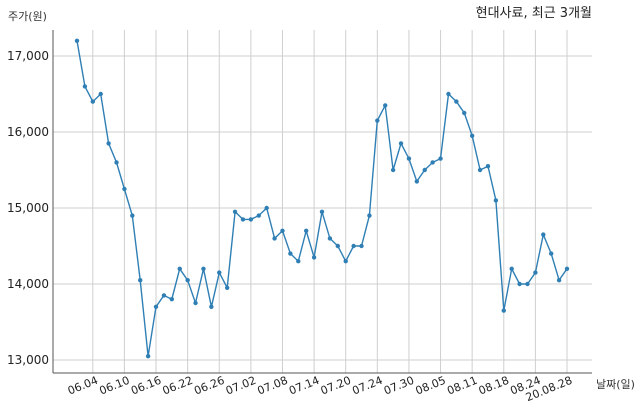 The height and width of the screenshot is (414, 640). Describe the element at coordinates (83, 386) in the screenshot. I see `x-tick-label: 06.04` at that location.